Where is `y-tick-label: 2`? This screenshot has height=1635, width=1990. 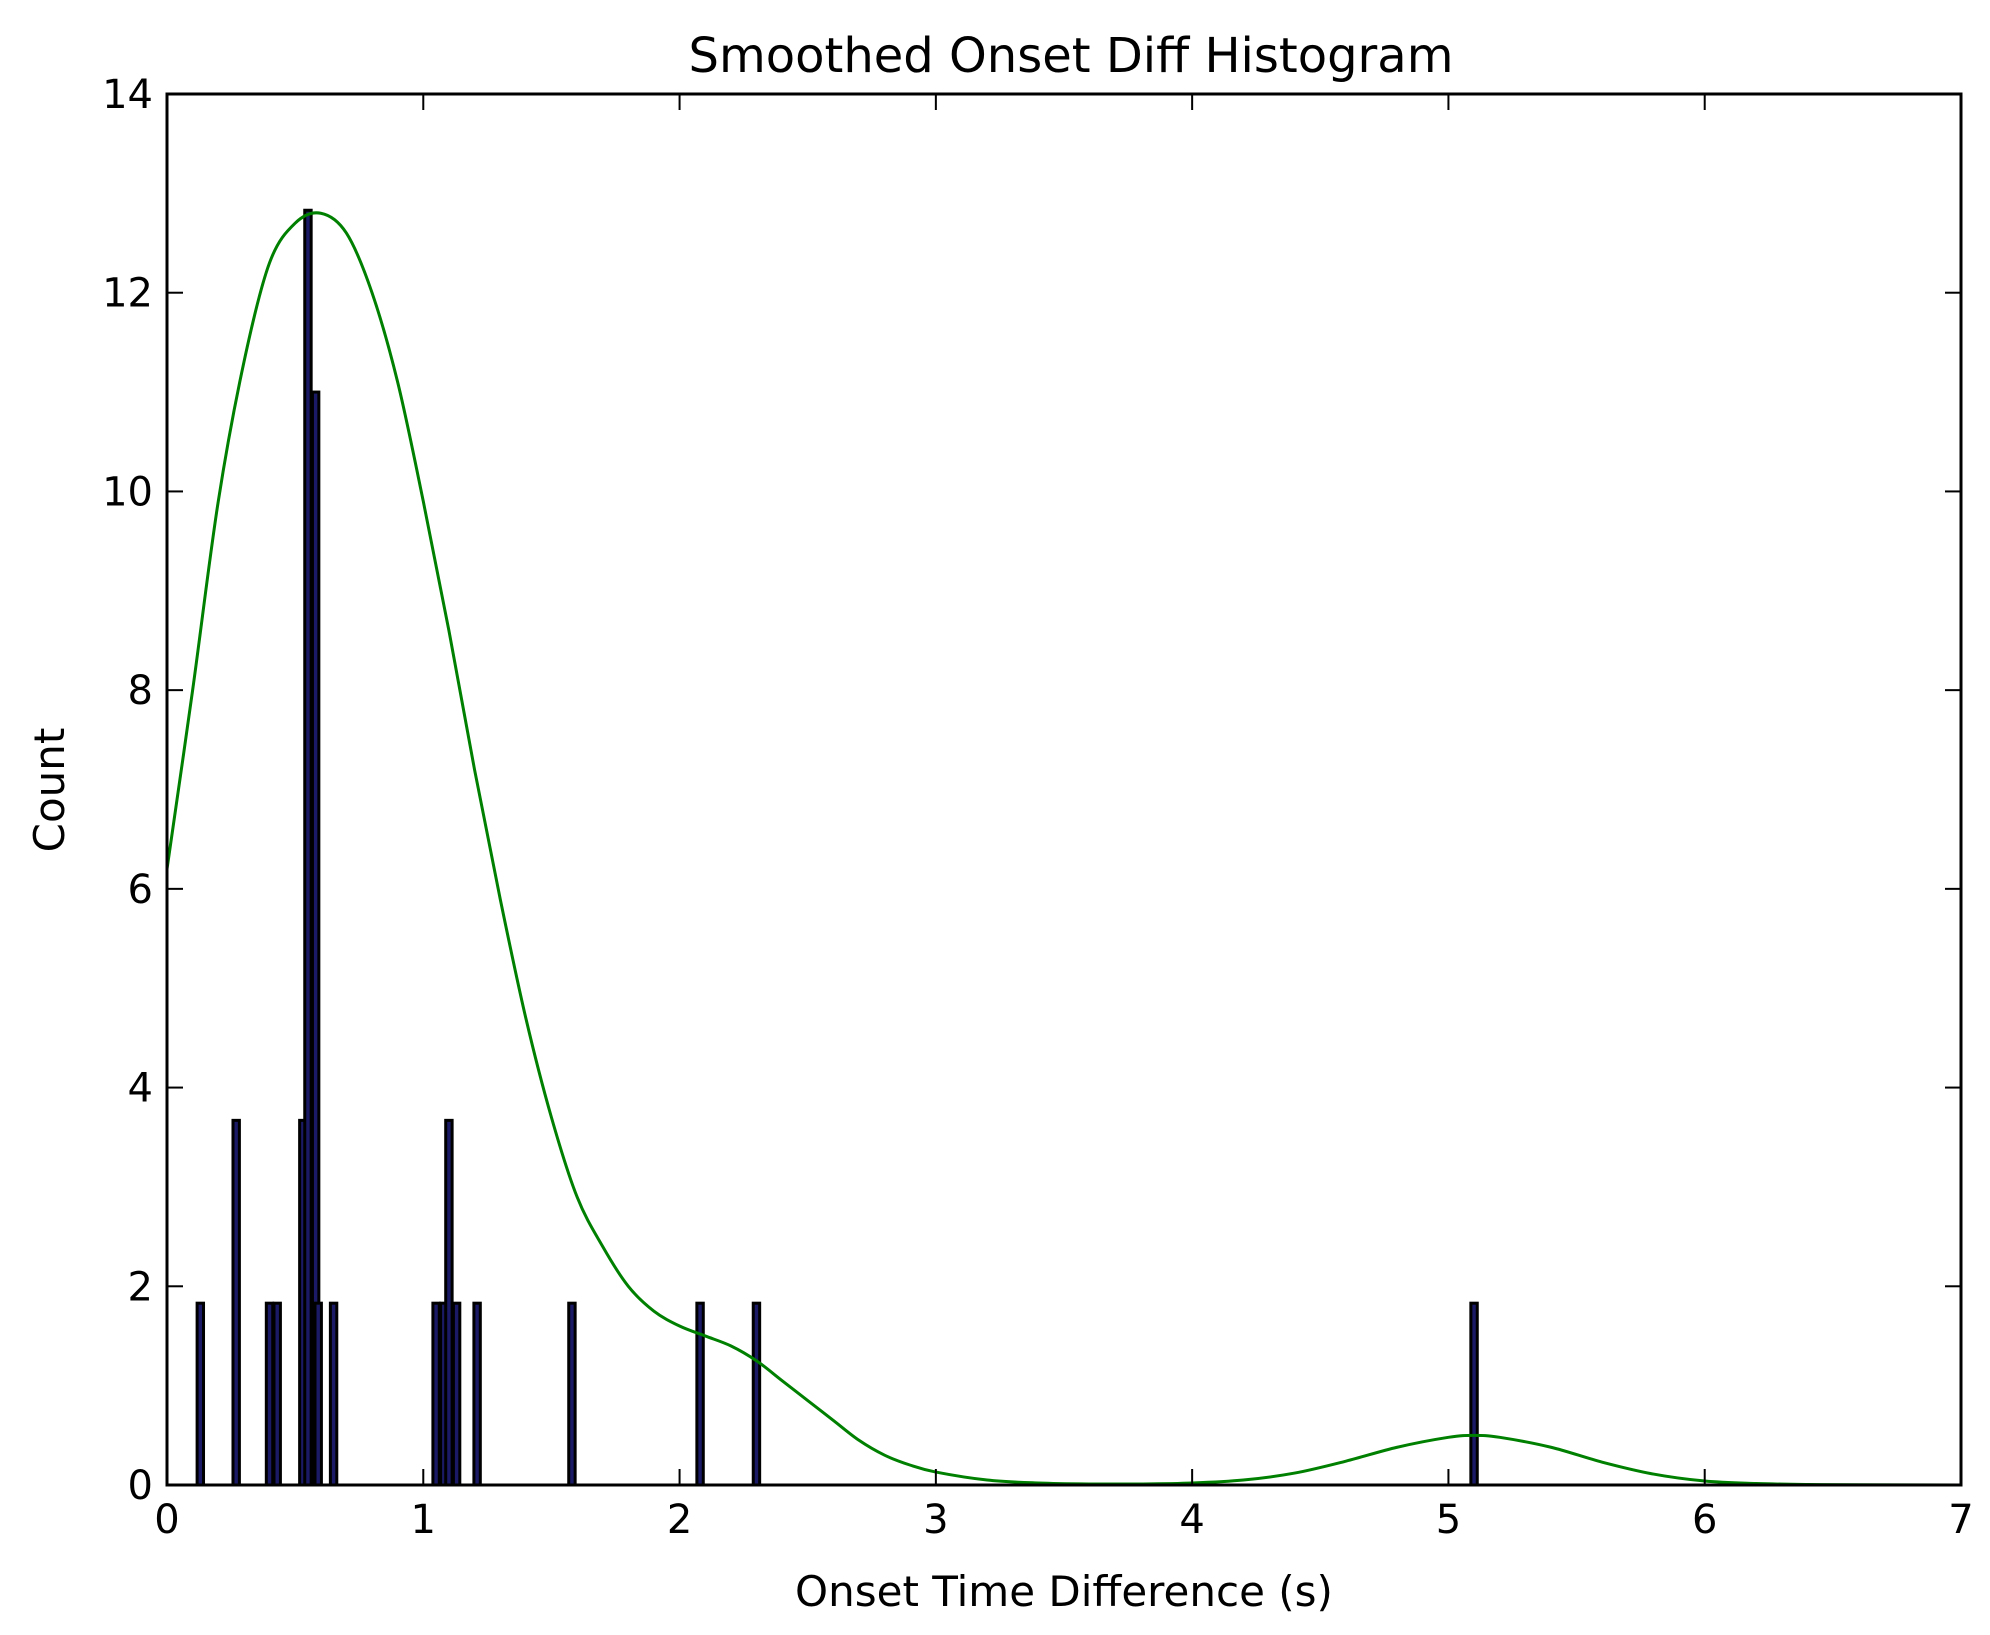 y-tick-label: 2 is located at coordinates (140, 1287).